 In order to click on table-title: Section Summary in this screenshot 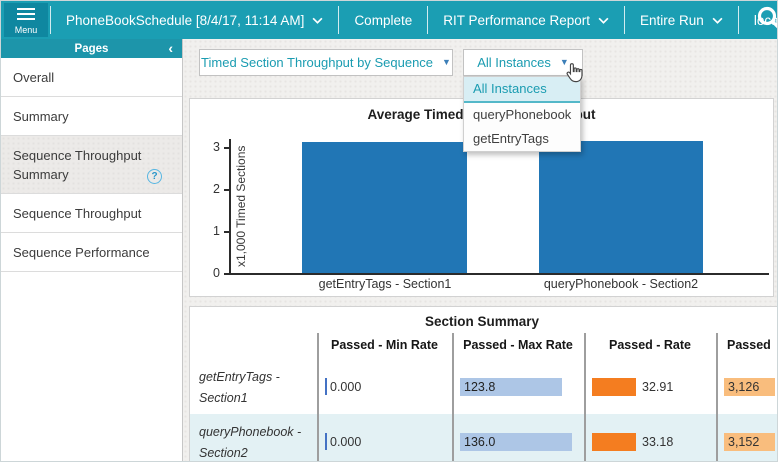, I will do `click(482, 321)`.